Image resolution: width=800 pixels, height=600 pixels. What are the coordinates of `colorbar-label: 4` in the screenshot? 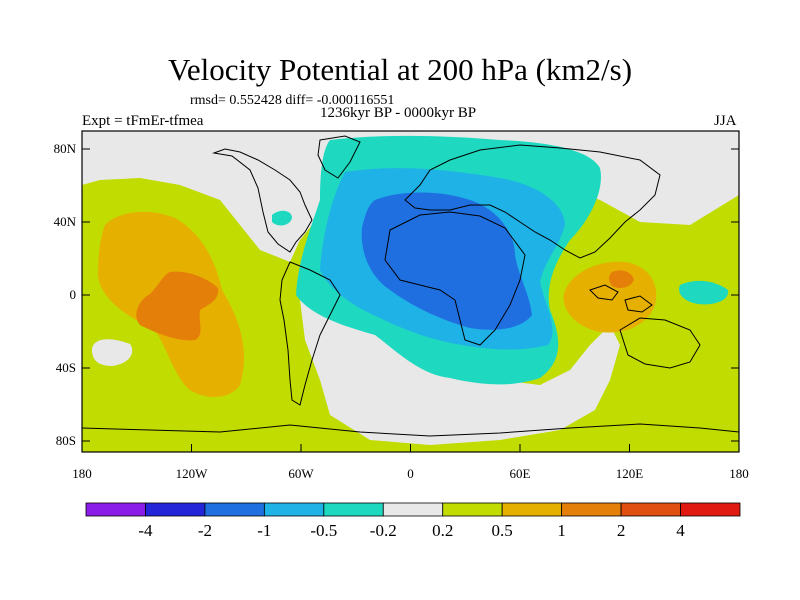 It's located at (680, 530).